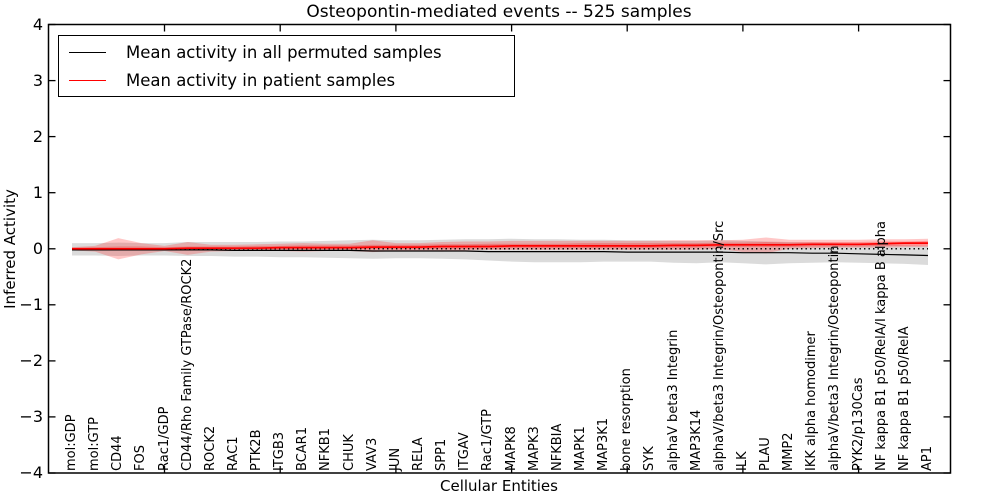 This screenshot has height=500, width=1000. I want to click on x-tick-label: alphaV/beta3 Integrin/Osteopontin/Src, so click(719, 345).